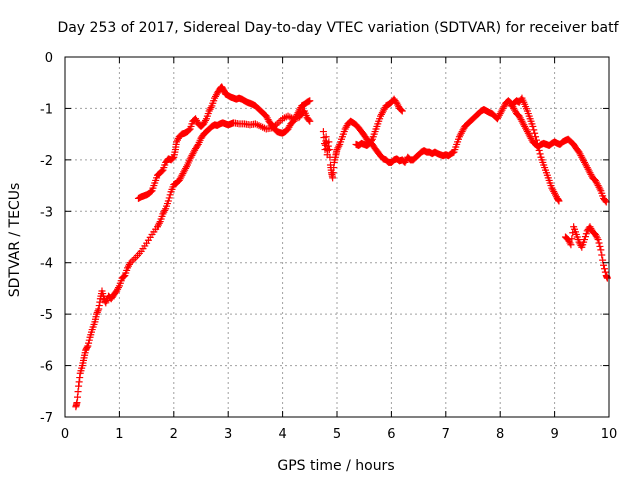 This screenshot has height=480, width=640. Describe the element at coordinates (46, 109) in the screenshot. I see `y-tick-label: -1` at that location.